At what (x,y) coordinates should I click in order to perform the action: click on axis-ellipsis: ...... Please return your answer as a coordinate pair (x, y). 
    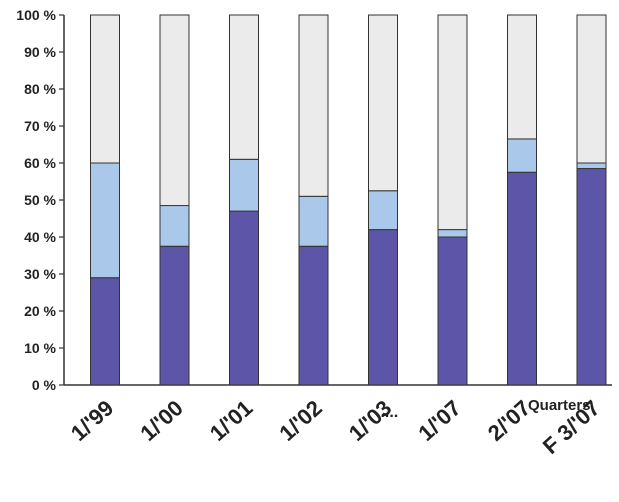
    Looking at the image, I should click on (387, 412).